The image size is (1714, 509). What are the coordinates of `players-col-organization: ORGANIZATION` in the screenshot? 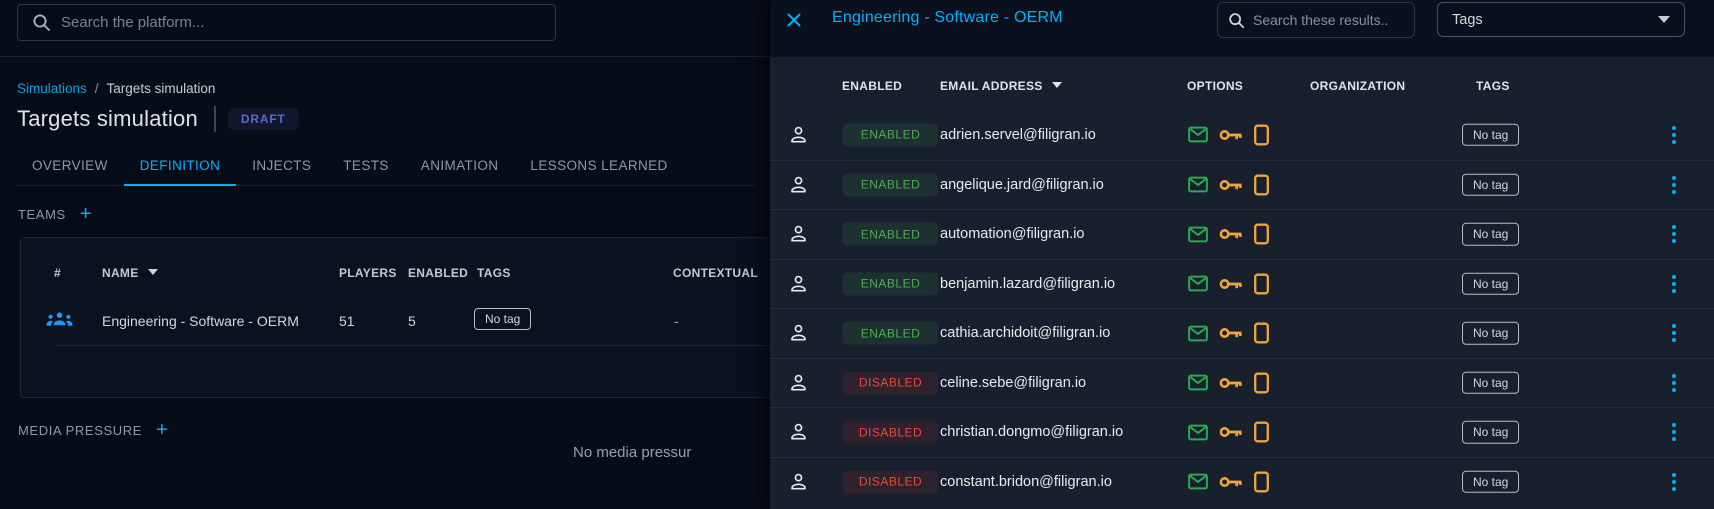 It's located at (1358, 86).